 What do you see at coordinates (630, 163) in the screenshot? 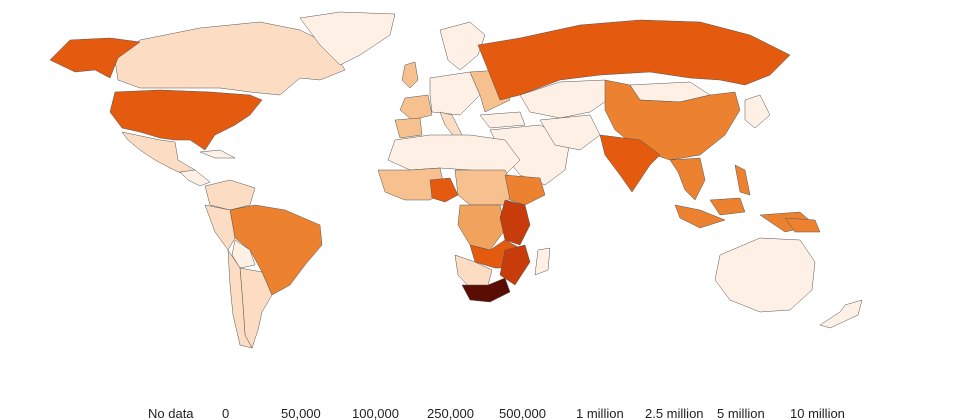
I see `country-india` at bounding box center [630, 163].